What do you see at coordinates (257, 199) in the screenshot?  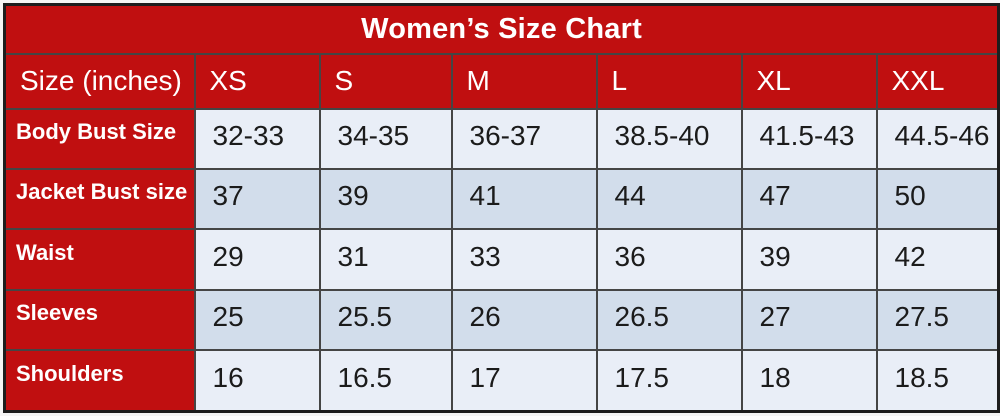 I see `value-cell: 37` at bounding box center [257, 199].